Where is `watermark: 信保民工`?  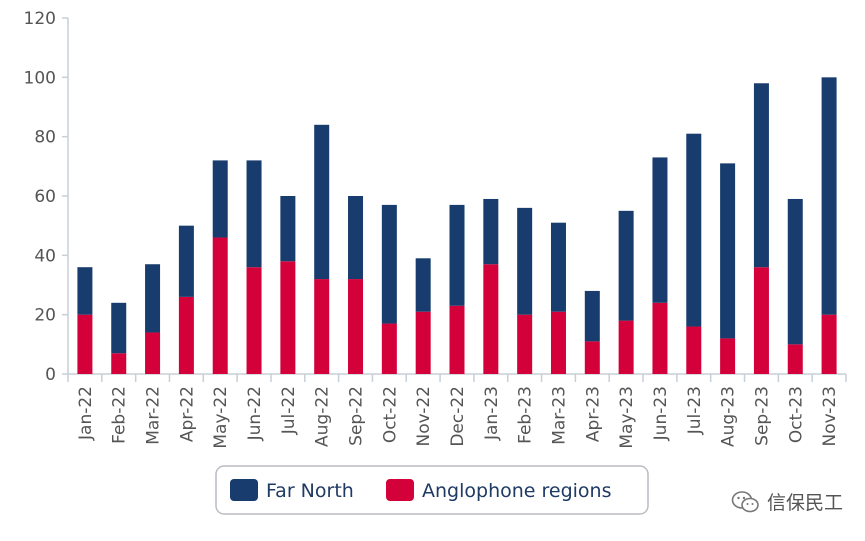 watermark: 信保民工 is located at coordinates (787, 501).